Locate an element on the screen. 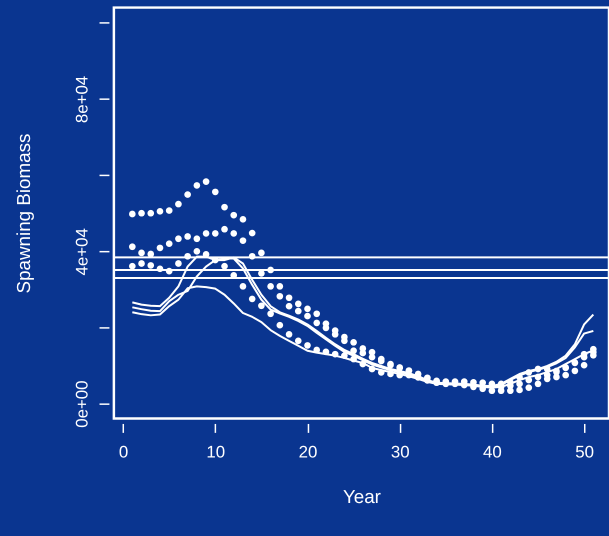  x-tick-label: 40 is located at coordinates (492, 452).